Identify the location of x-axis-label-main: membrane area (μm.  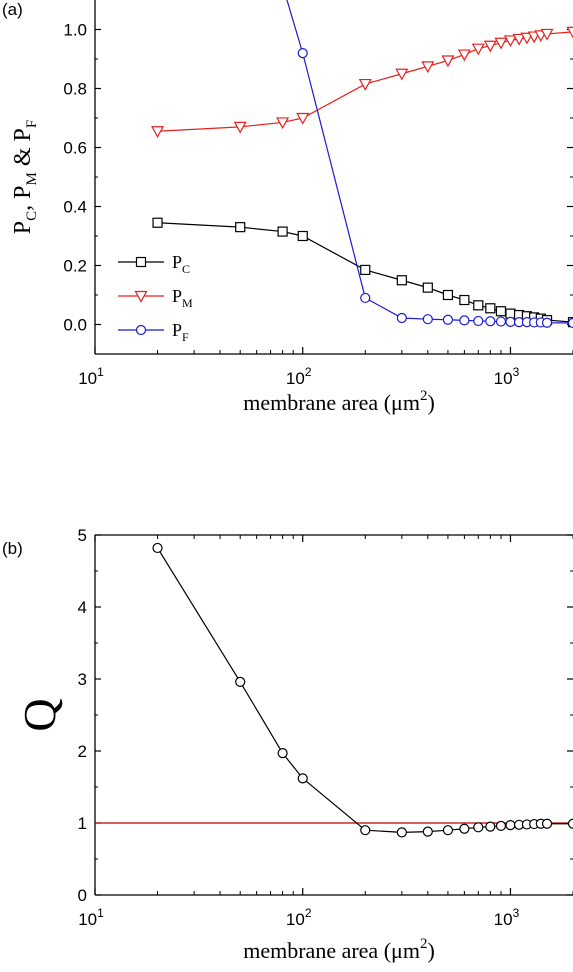
(331, 950).